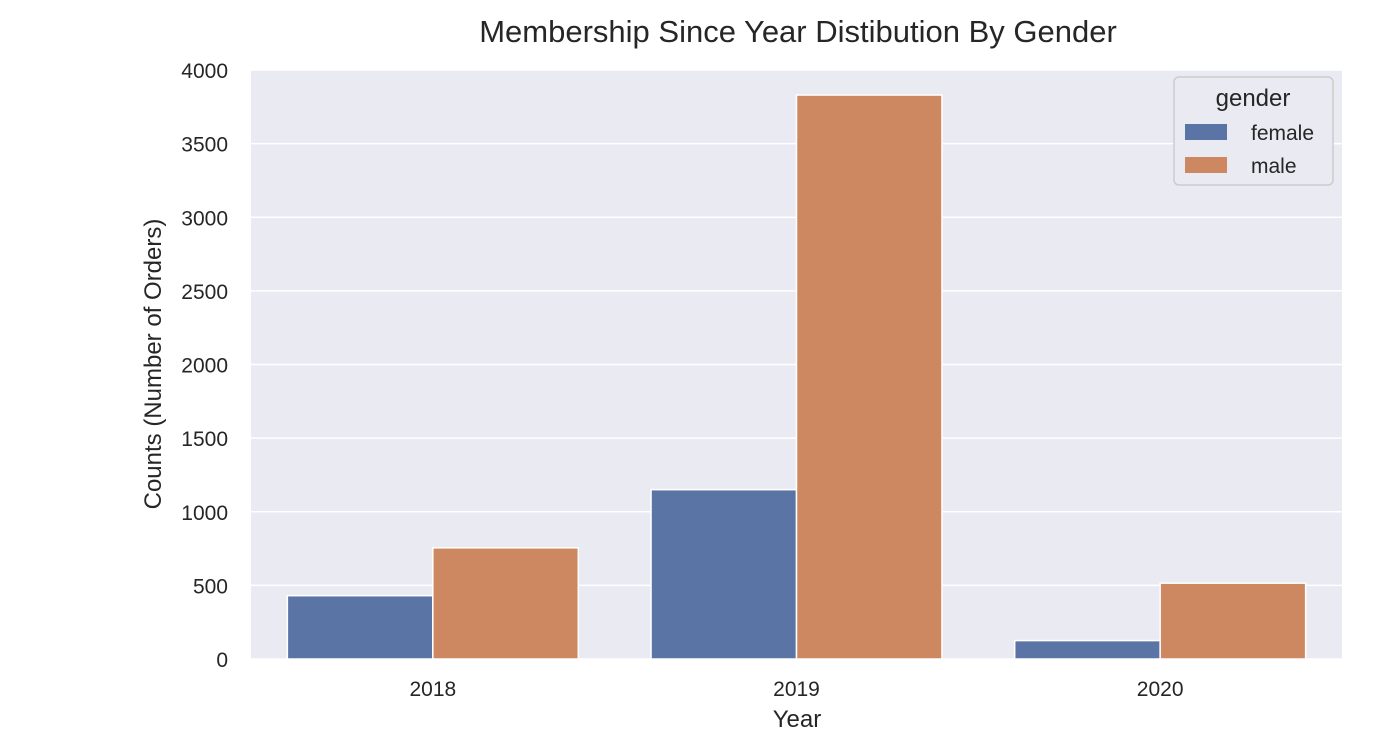 This screenshot has width=1400, height=751. I want to click on y-tick-label: 2500, so click(204, 292).